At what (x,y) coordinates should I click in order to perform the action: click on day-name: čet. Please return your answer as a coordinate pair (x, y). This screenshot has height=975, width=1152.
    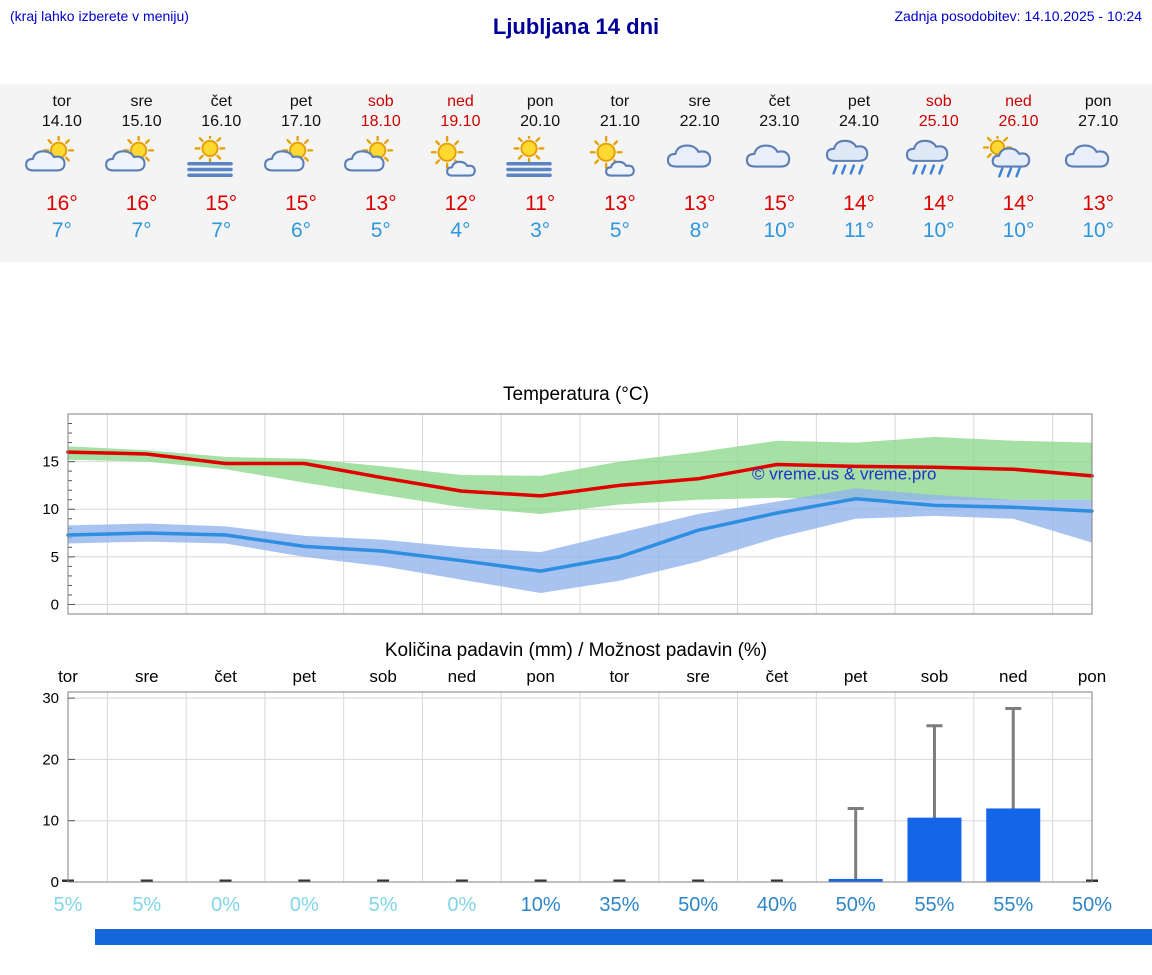
    Looking at the image, I should click on (221, 101).